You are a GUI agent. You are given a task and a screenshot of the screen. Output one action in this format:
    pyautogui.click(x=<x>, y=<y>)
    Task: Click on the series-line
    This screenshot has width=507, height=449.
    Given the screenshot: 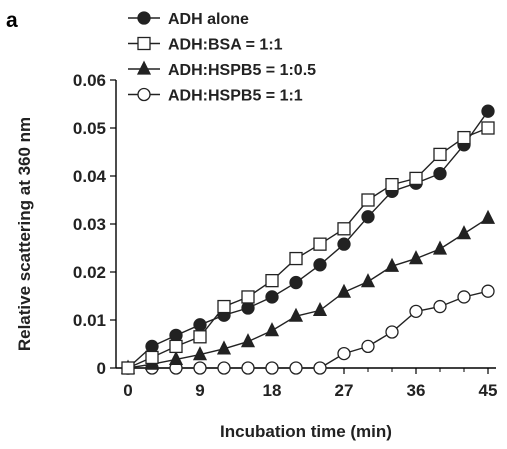 What is the action you would take?
    pyautogui.click(x=308, y=329)
    